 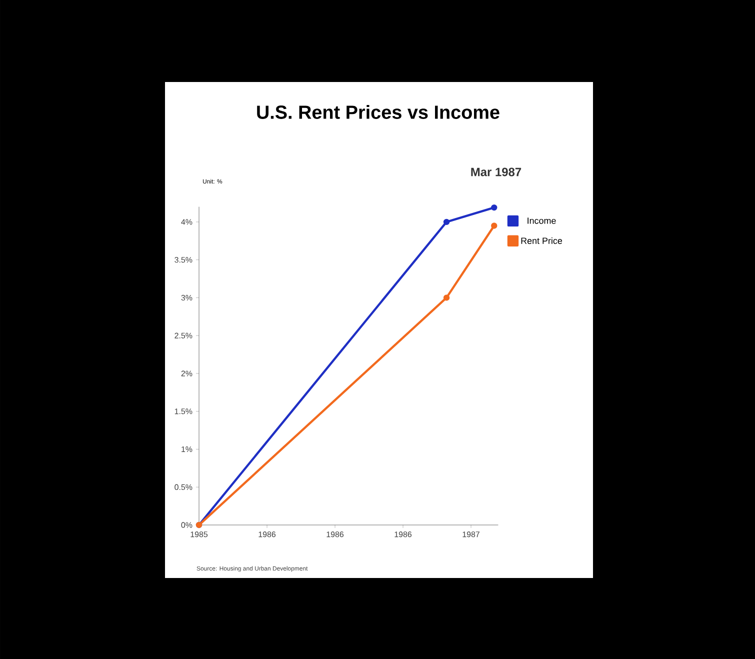 What do you see at coordinates (541, 240) in the screenshot?
I see `legend-label: Rent Price` at bounding box center [541, 240].